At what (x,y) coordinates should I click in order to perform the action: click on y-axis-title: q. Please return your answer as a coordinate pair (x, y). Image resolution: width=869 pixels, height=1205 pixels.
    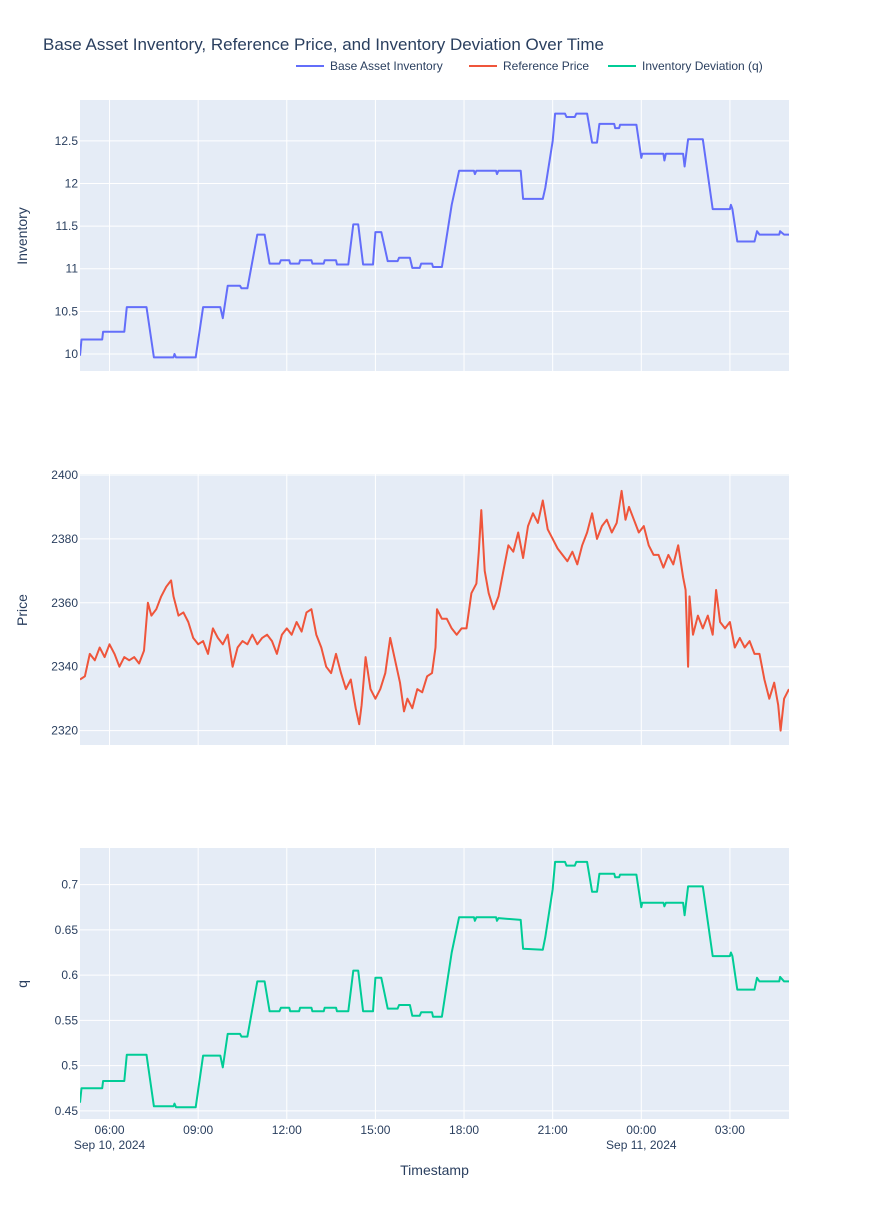
    Looking at the image, I should click on (22, 984).